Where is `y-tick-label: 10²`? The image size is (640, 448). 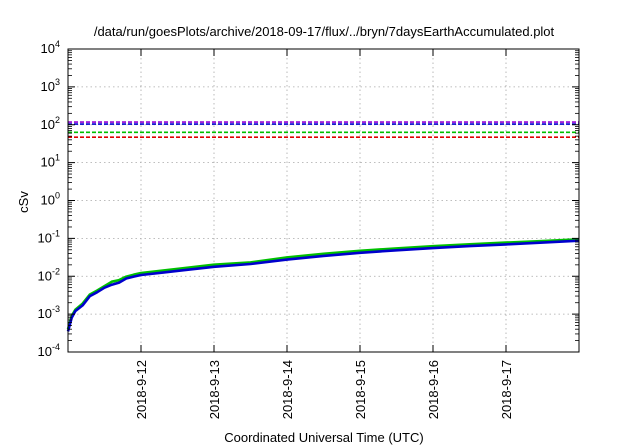
y-tick-label: 10² is located at coordinates (50, 123).